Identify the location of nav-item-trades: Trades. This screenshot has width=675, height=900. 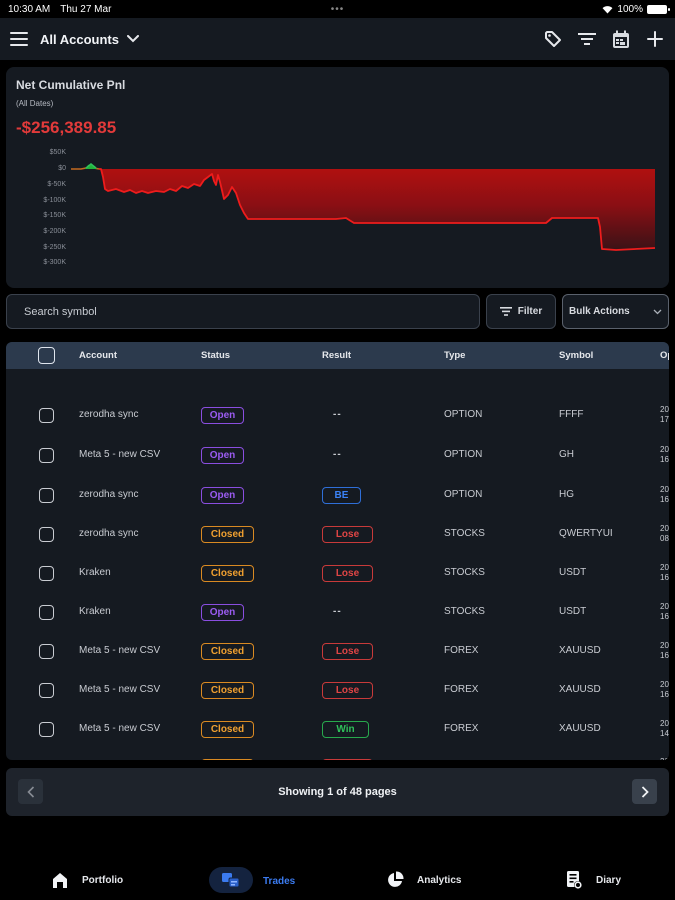
(252, 880).